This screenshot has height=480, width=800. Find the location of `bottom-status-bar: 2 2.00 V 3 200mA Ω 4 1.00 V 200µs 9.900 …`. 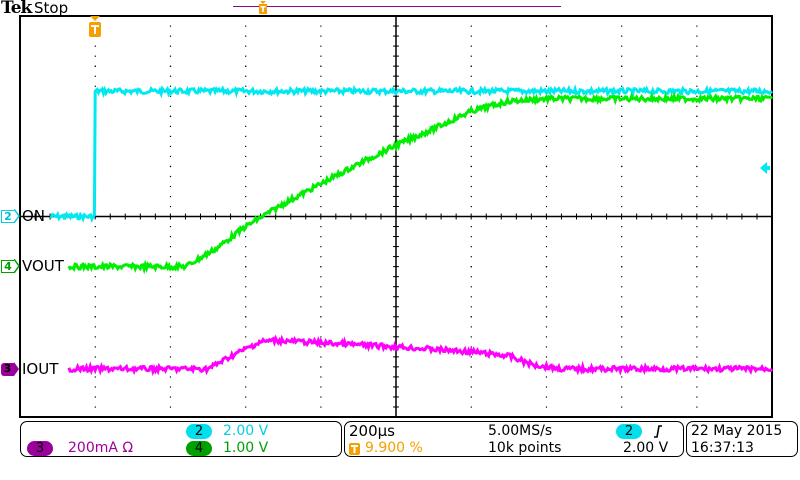

bottom-status-bar: 2 2.00 V 3 200mA Ω 4 1.00 V 200µs 9.900 … is located at coordinates (400, 440).